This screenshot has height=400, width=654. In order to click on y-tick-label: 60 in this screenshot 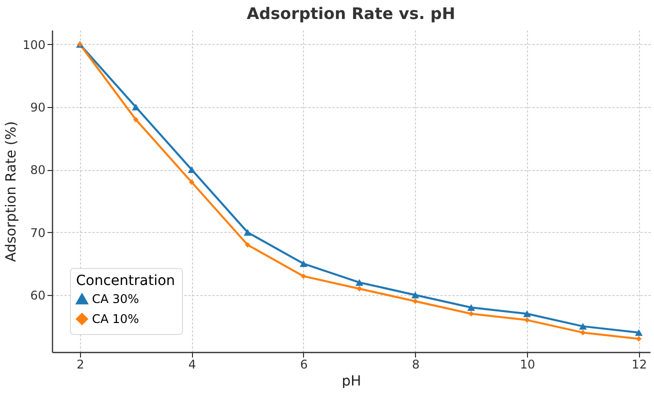, I will do `click(38, 295)`.